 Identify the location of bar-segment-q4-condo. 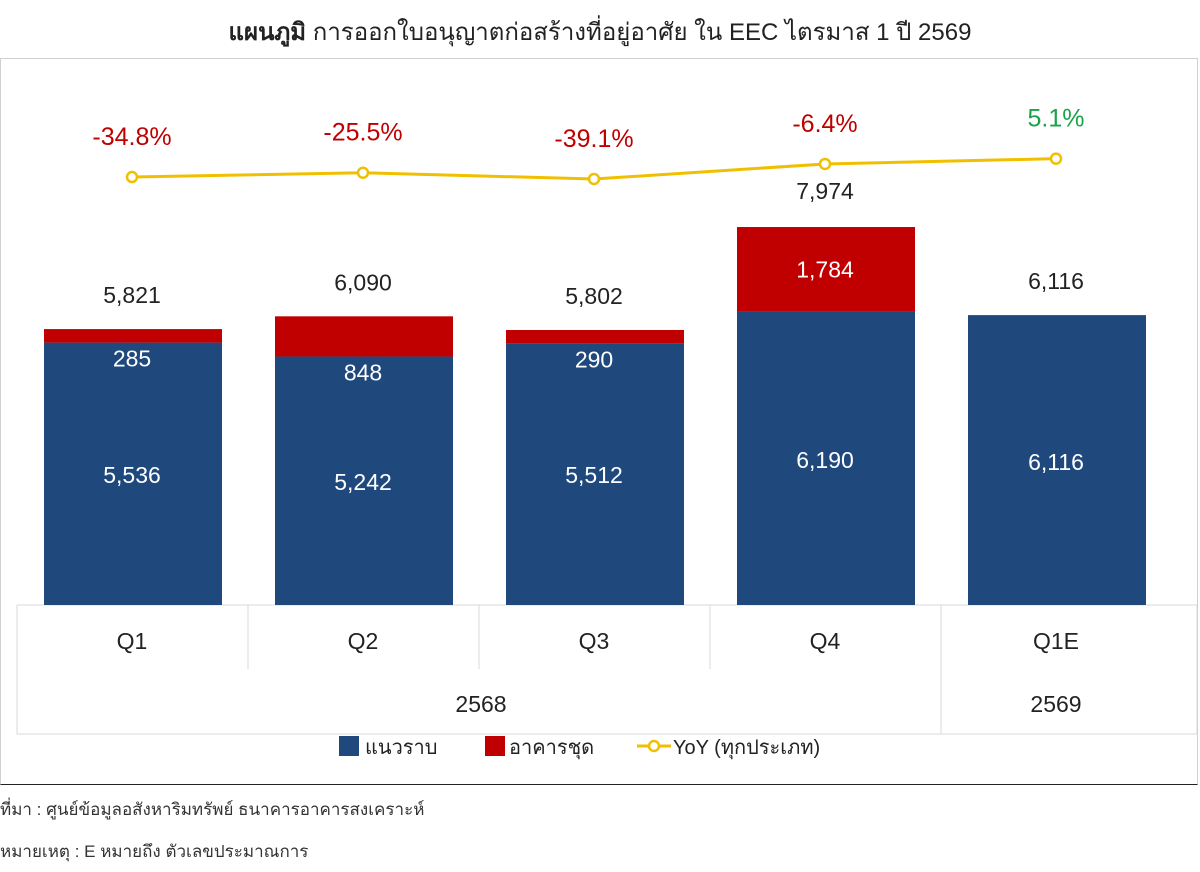
(826, 269).